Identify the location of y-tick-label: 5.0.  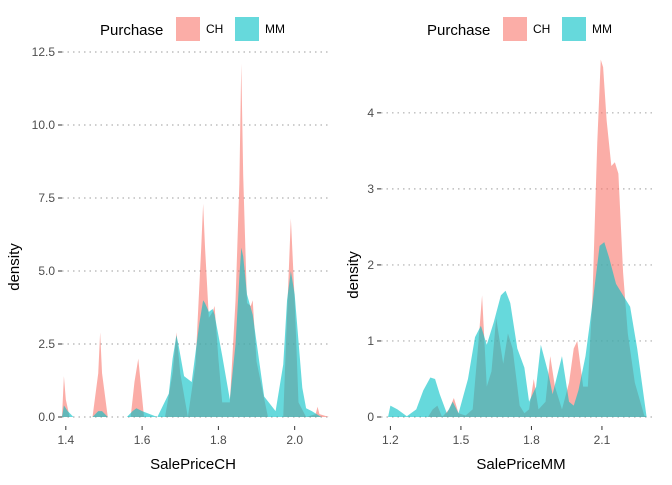
(46, 271).